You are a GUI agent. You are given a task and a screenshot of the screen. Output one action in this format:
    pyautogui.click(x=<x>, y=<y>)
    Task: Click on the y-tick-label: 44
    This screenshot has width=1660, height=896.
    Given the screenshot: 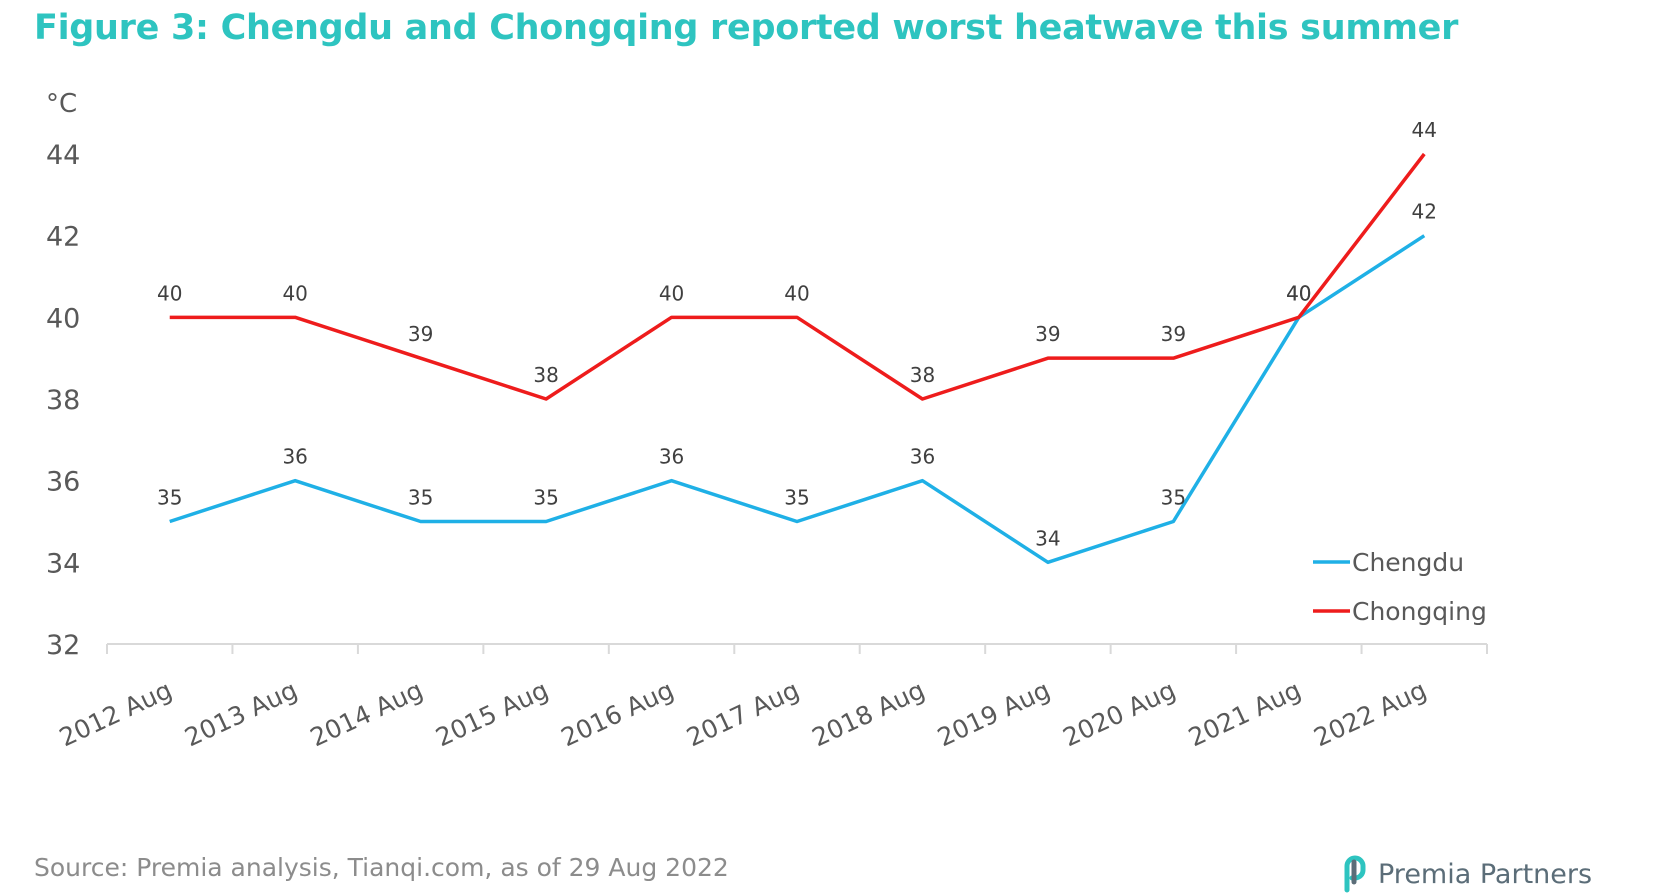 What is the action you would take?
    pyautogui.click(x=63, y=155)
    